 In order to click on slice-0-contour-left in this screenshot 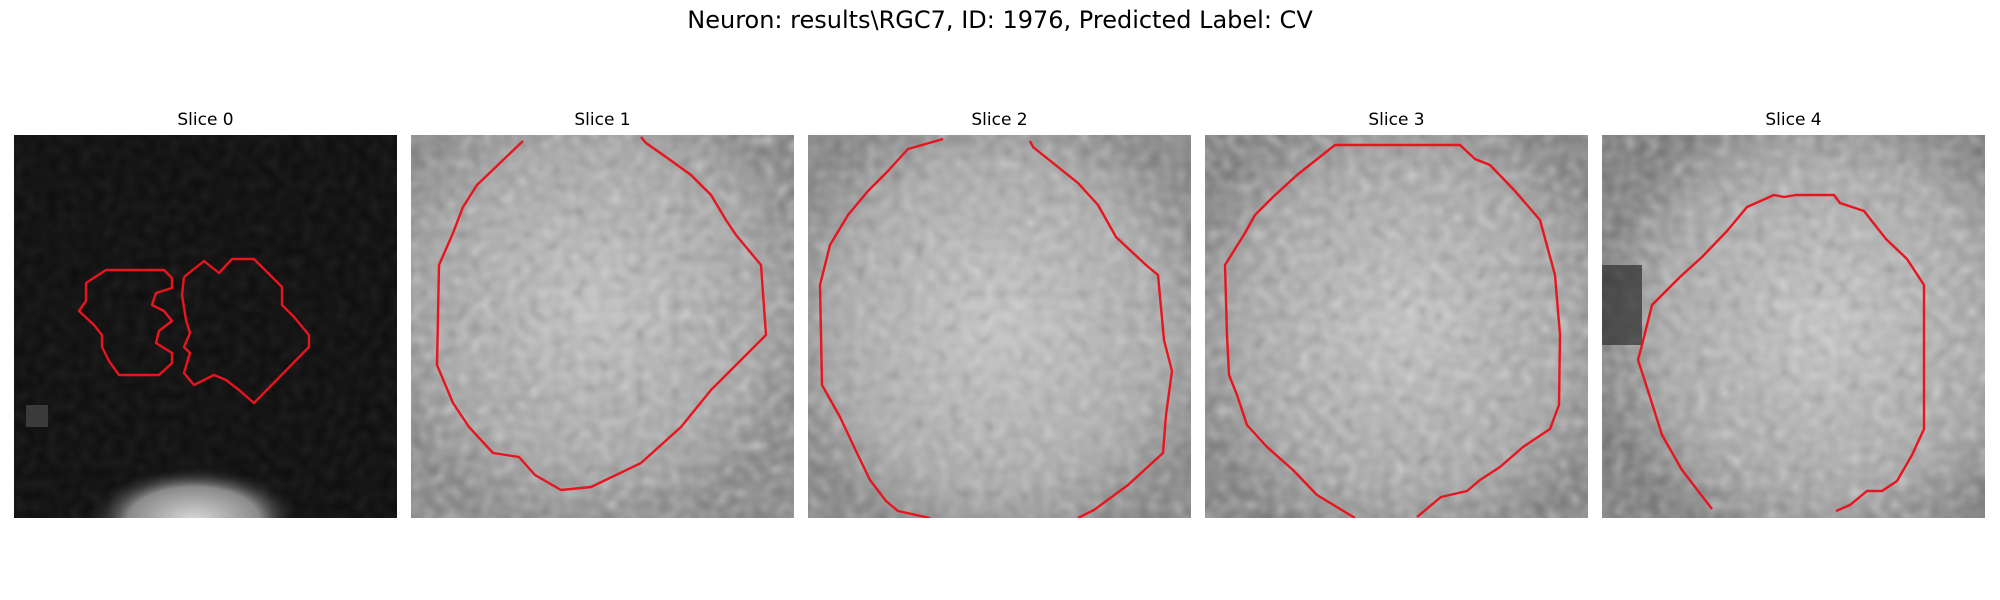, I will do `click(125, 322)`.